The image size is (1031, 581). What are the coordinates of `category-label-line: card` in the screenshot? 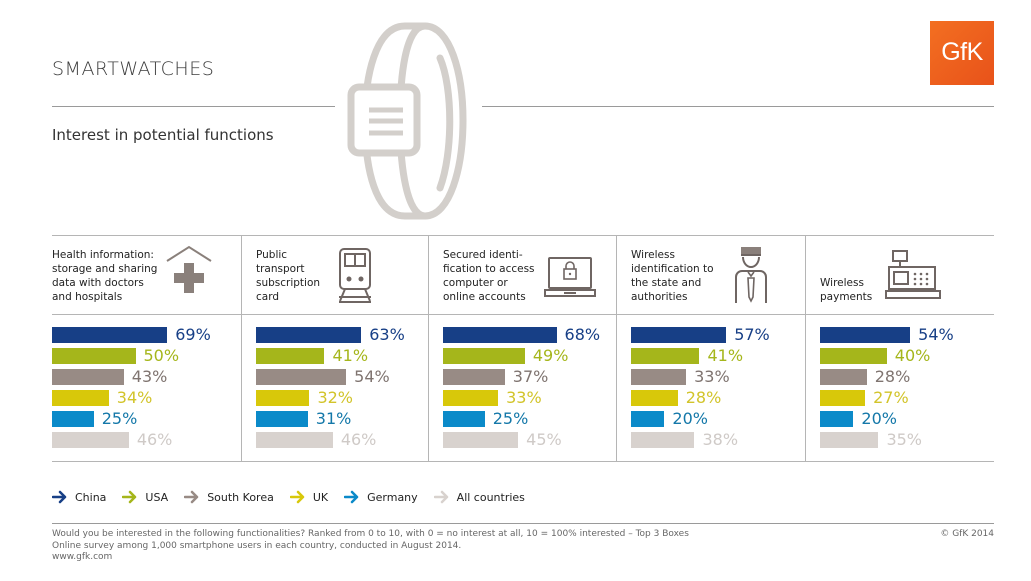 It's located at (268, 297).